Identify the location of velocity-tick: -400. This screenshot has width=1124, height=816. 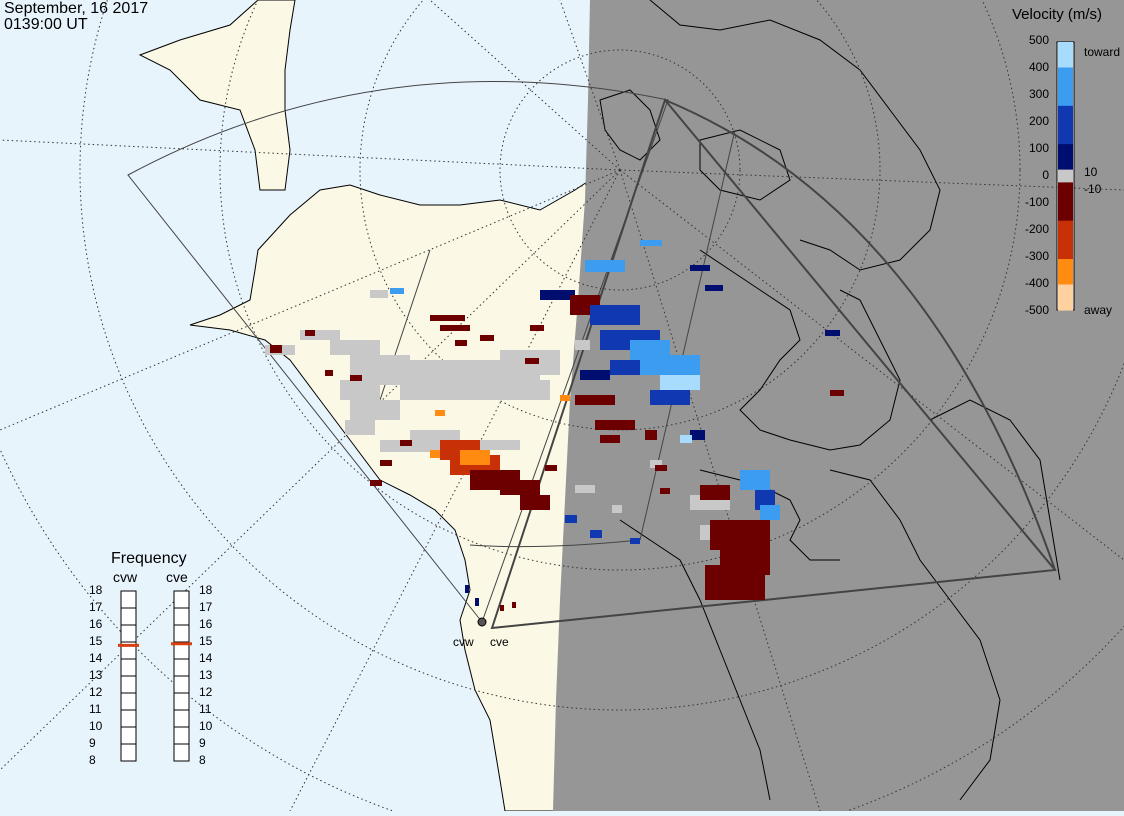
(1036, 283).